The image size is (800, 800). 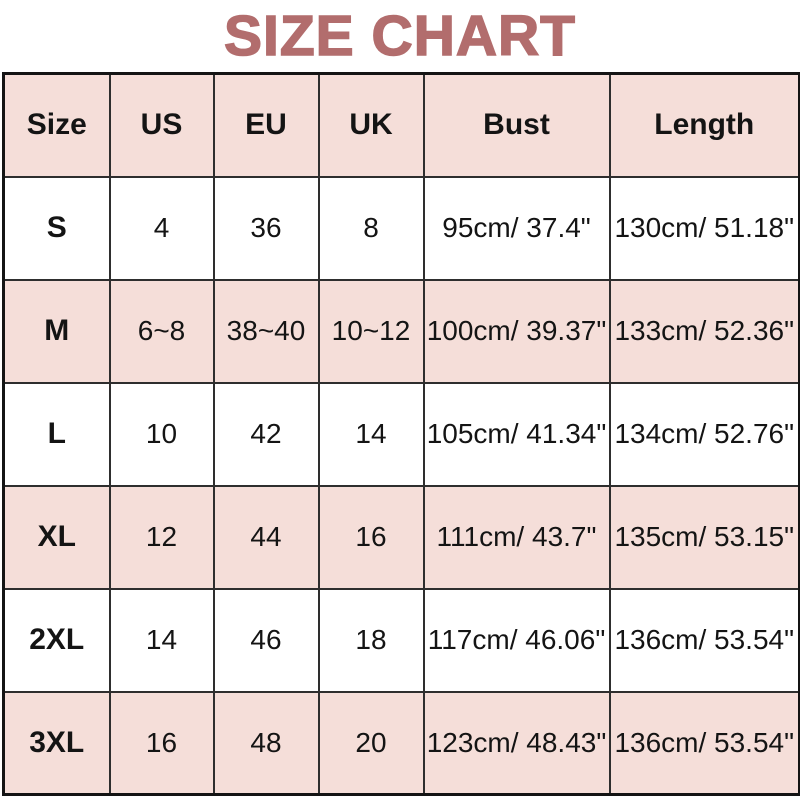 I want to click on uk-value: 10~12, so click(x=371, y=331).